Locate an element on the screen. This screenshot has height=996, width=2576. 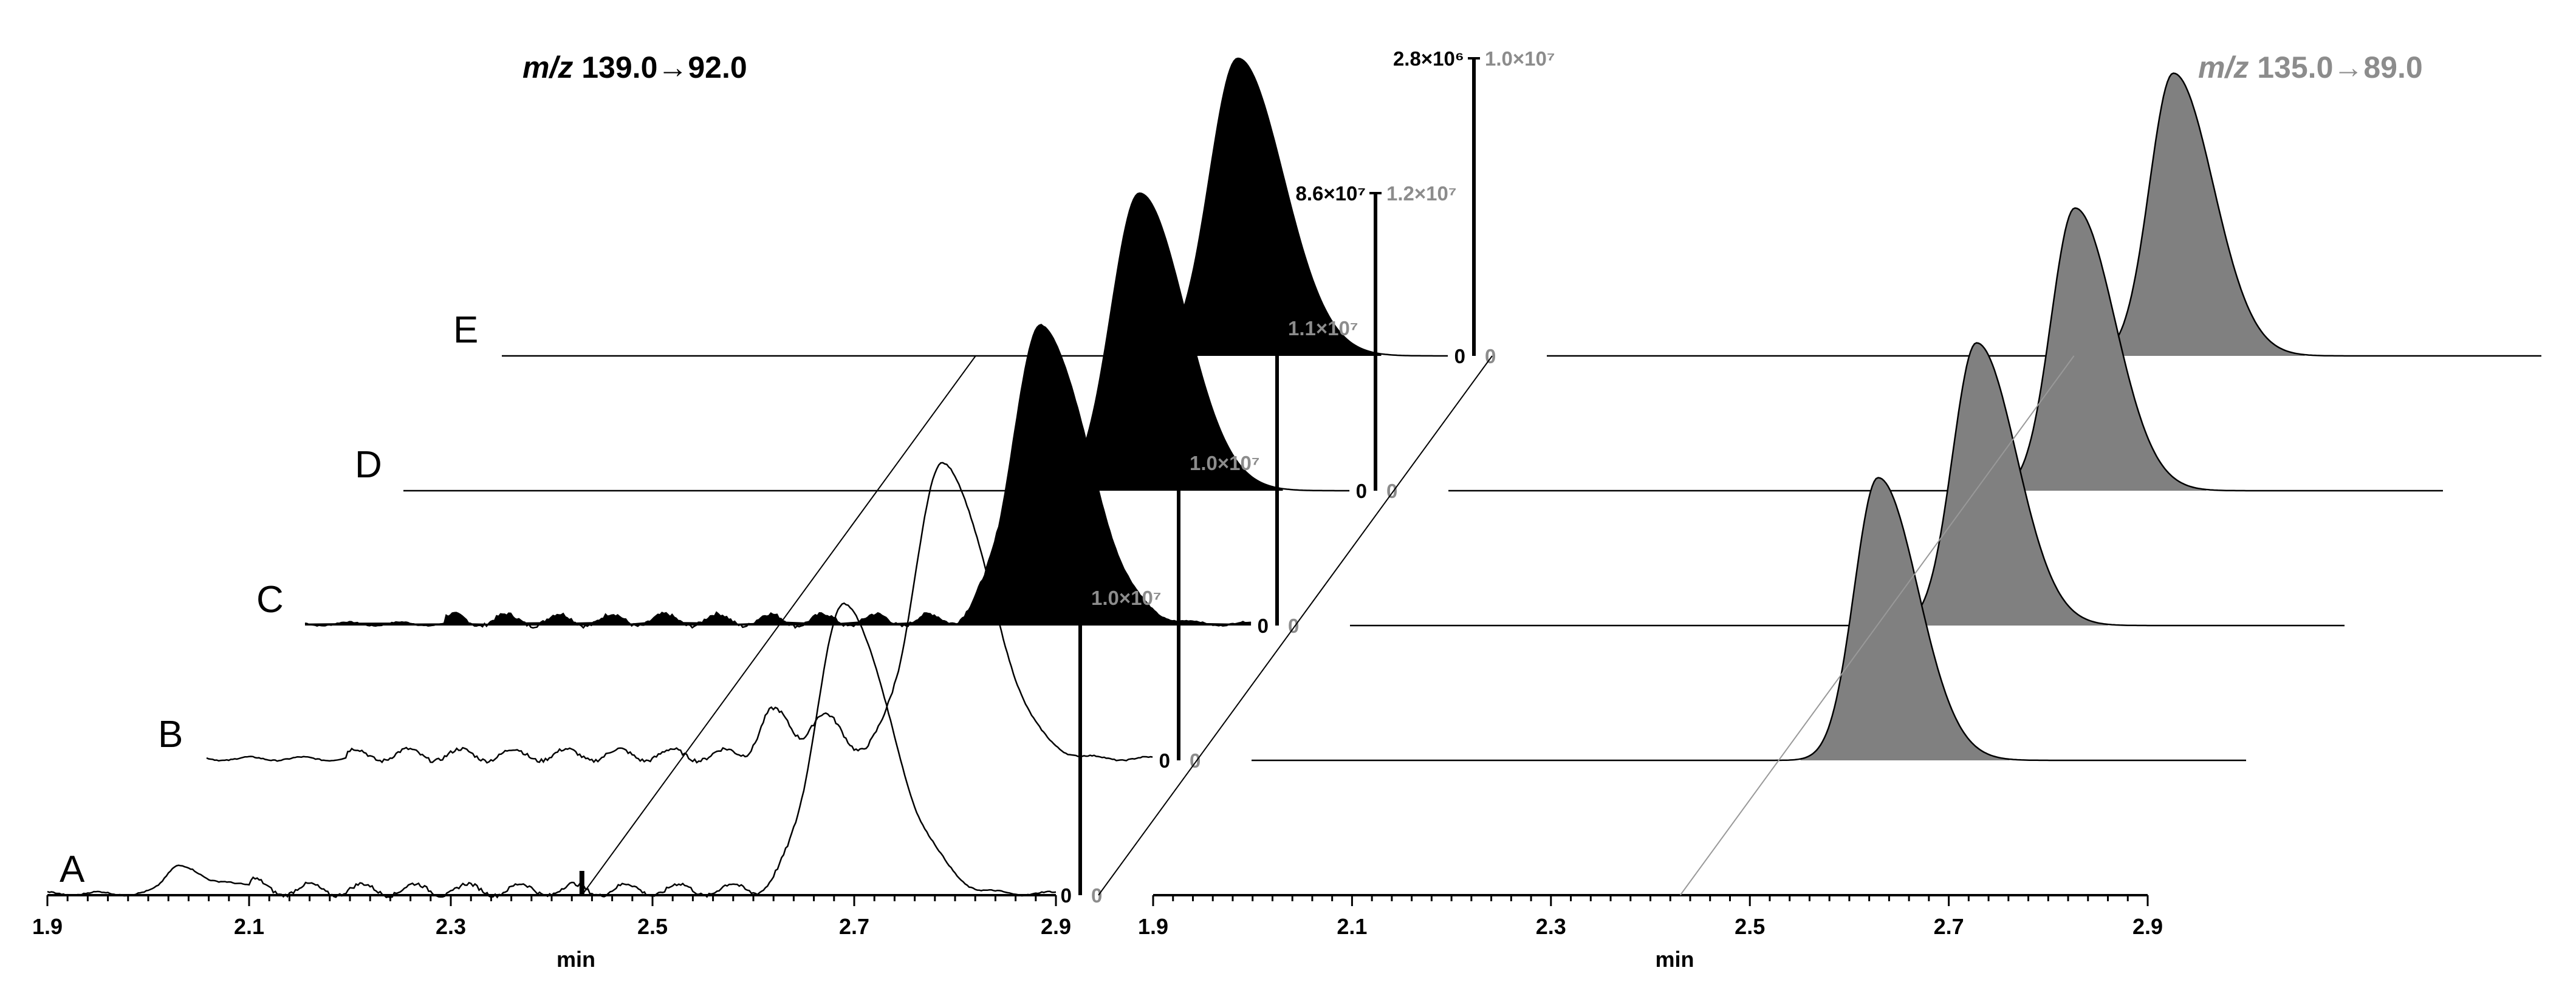
trace-A is located at coordinates (552, 750).